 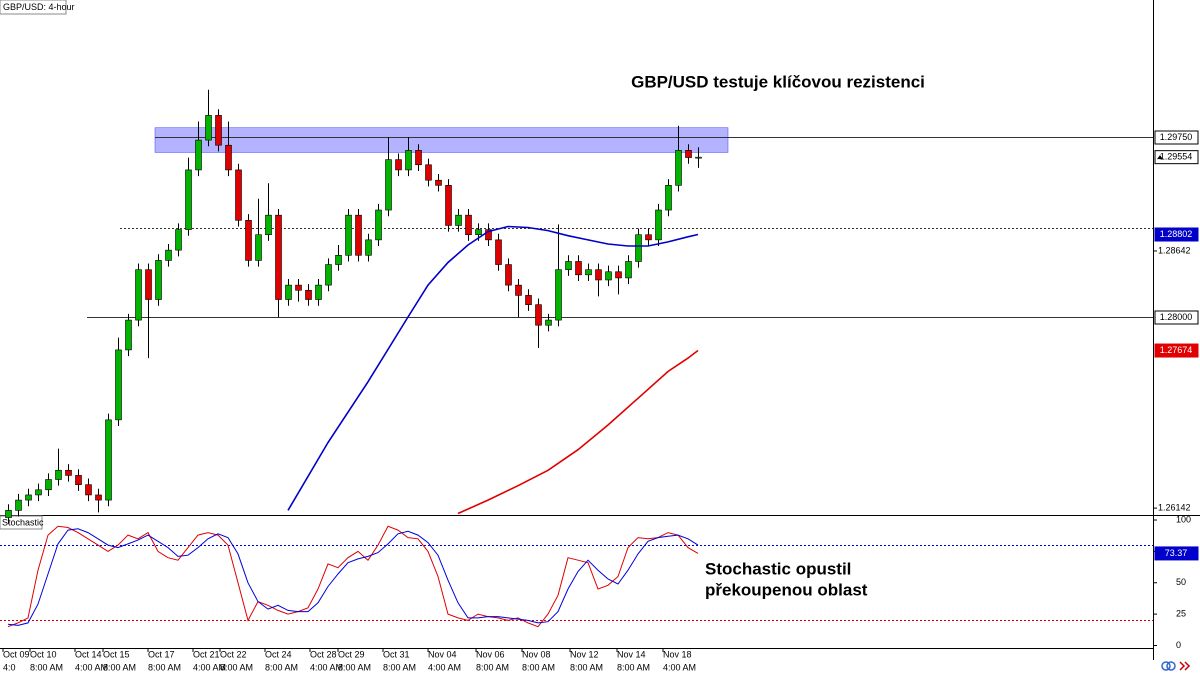 I want to click on y-tick-label: 25, so click(x=1181, y=613).